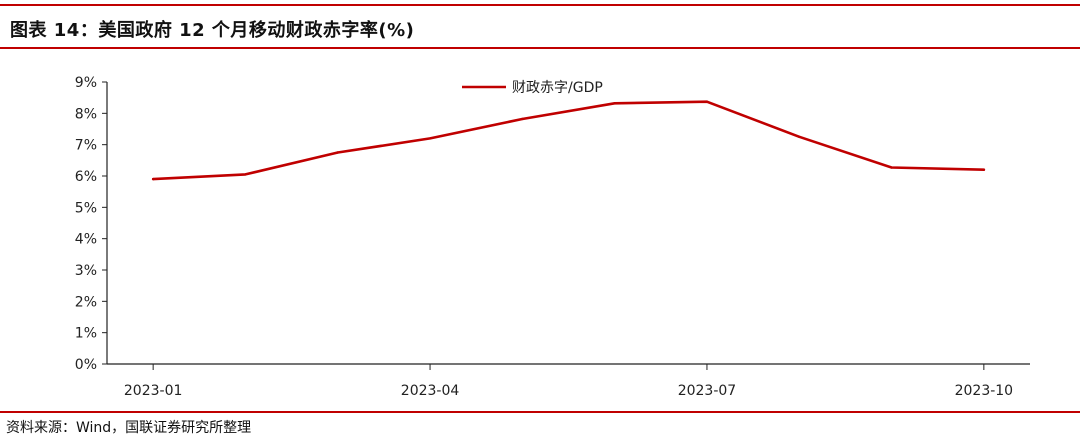 The width and height of the screenshot is (1080, 440). What do you see at coordinates (86, 177) in the screenshot?
I see `y-tick-label: 6%` at bounding box center [86, 177].